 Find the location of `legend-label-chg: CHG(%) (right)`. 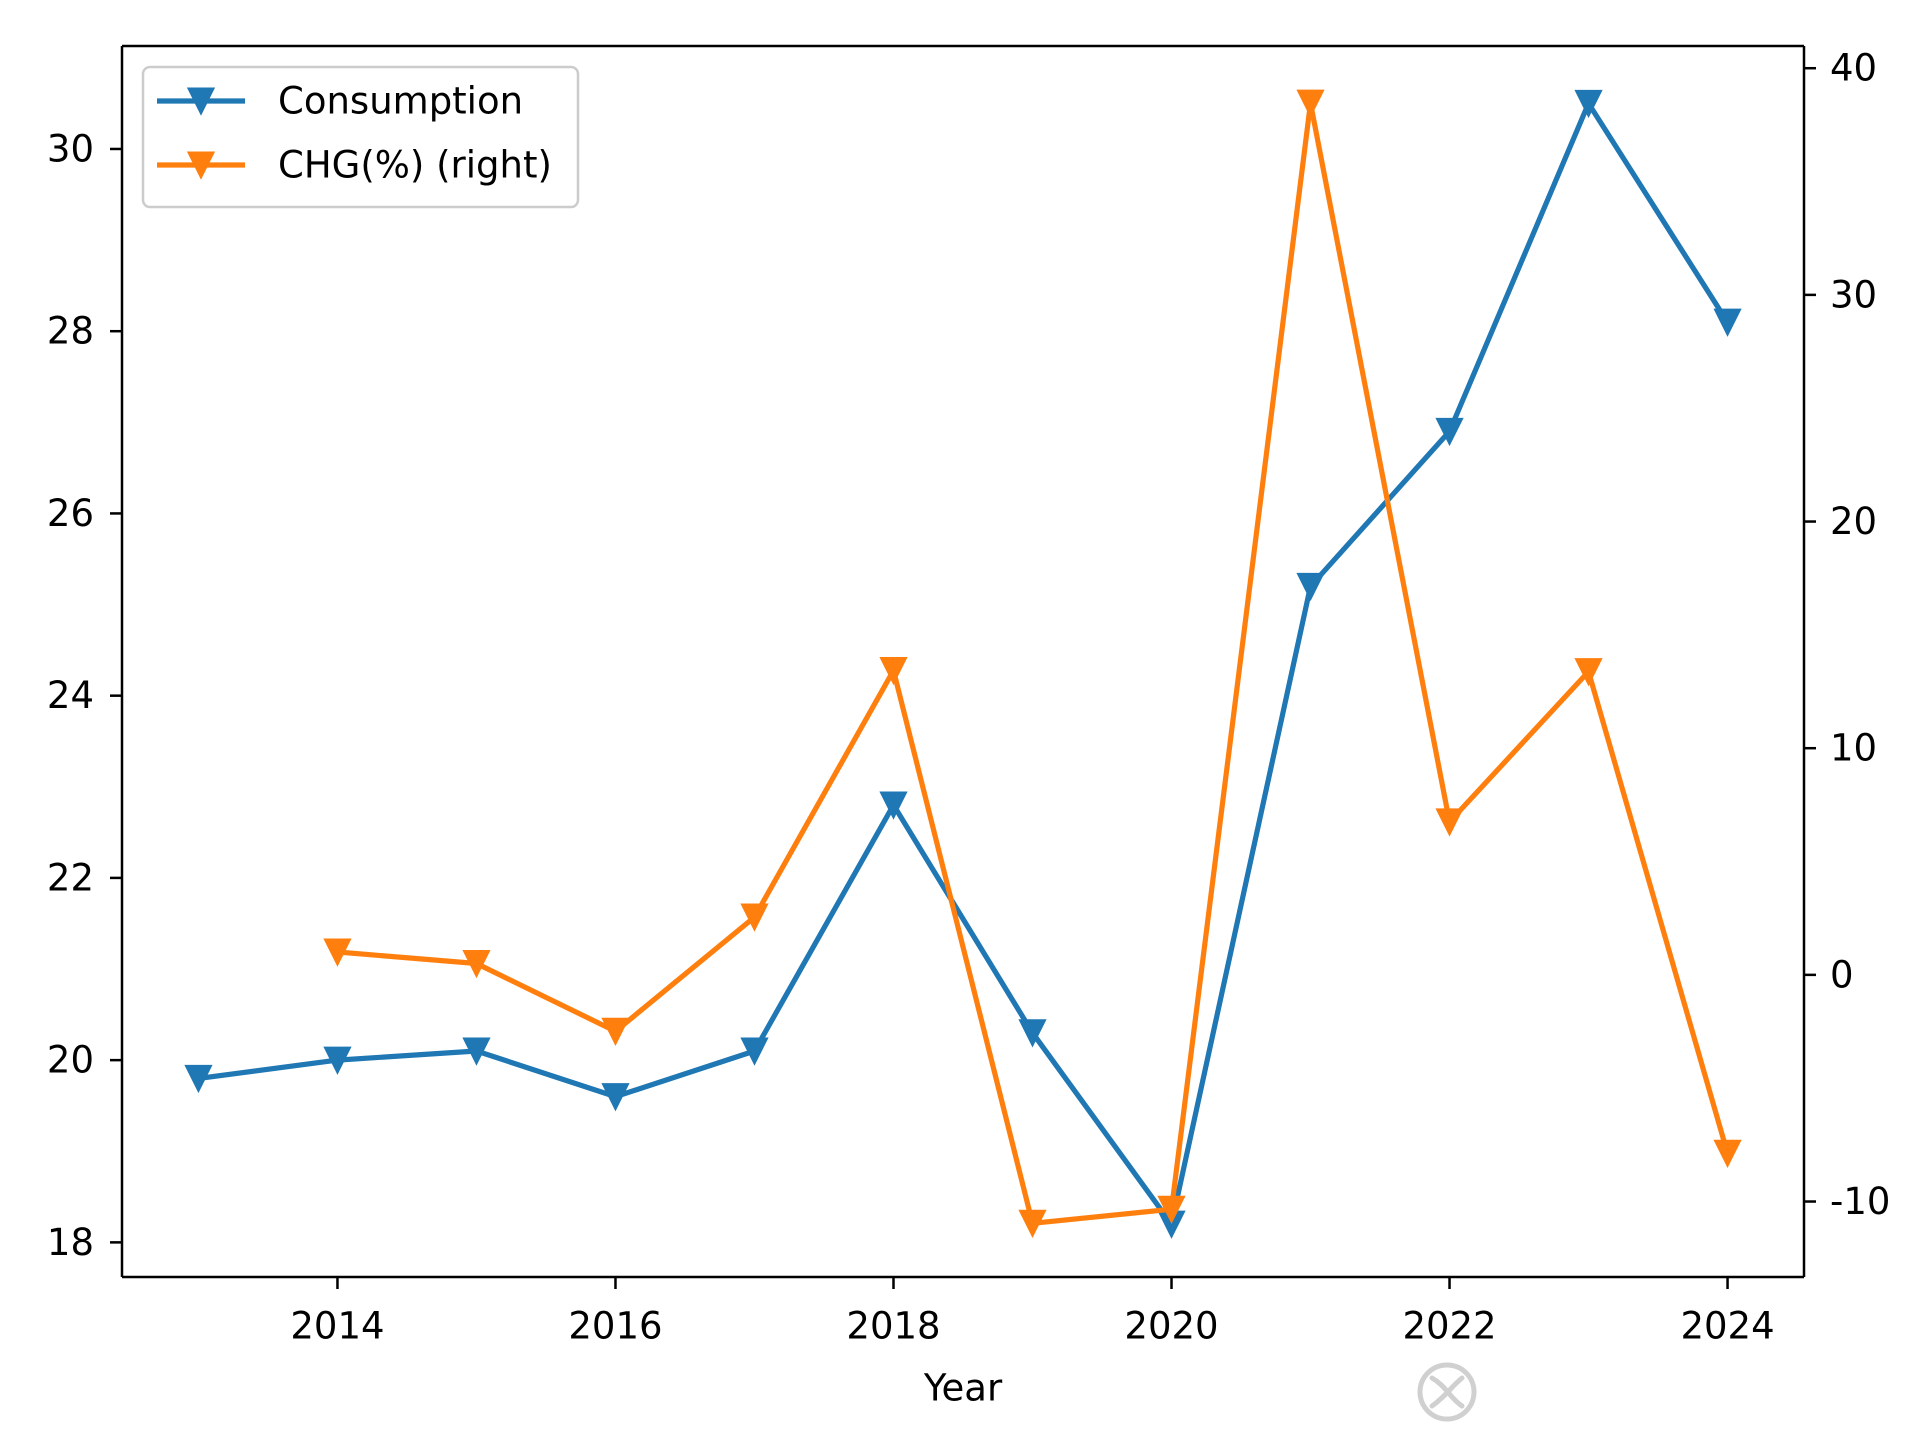

legend-label-chg: CHG(%) (right) is located at coordinates (415, 165).